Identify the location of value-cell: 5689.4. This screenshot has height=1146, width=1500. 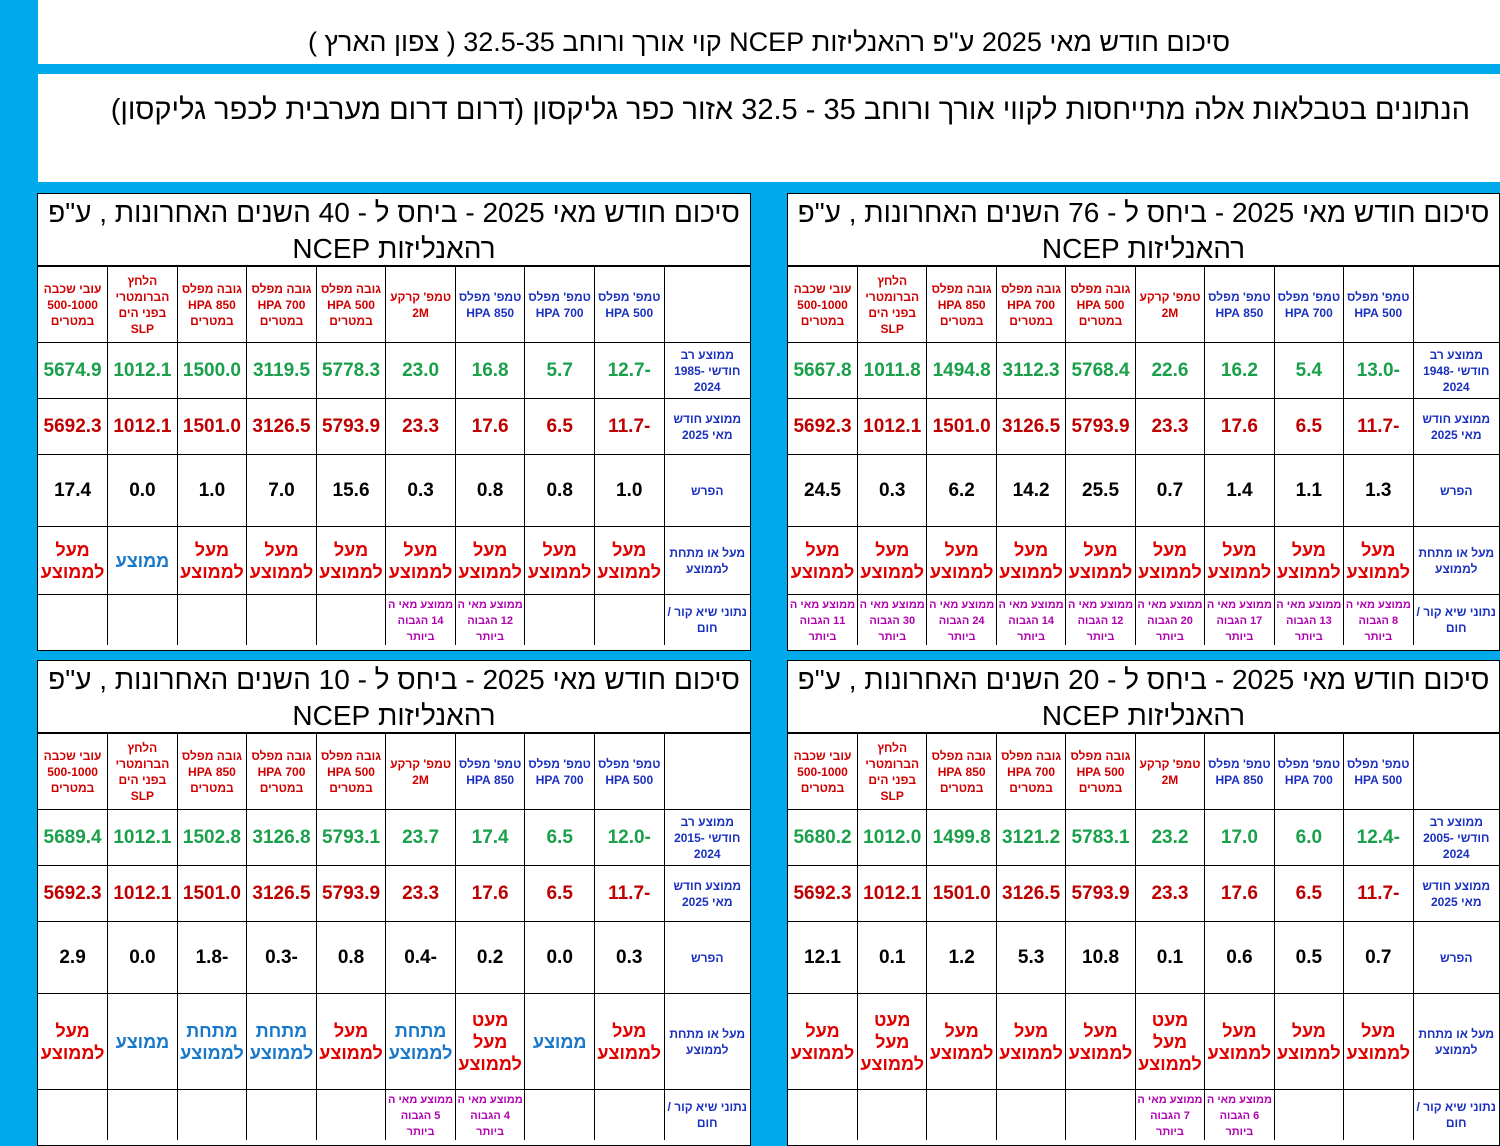
(73, 837).